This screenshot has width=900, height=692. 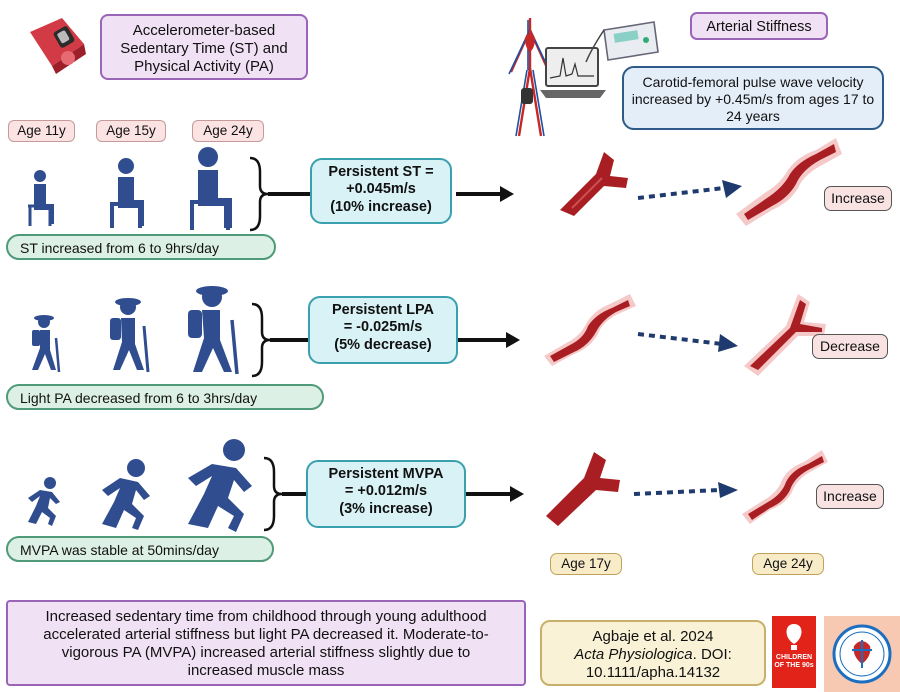 I want to click on lpa-finding-line2: = -0.025m/s, so click(x=383, y=327).